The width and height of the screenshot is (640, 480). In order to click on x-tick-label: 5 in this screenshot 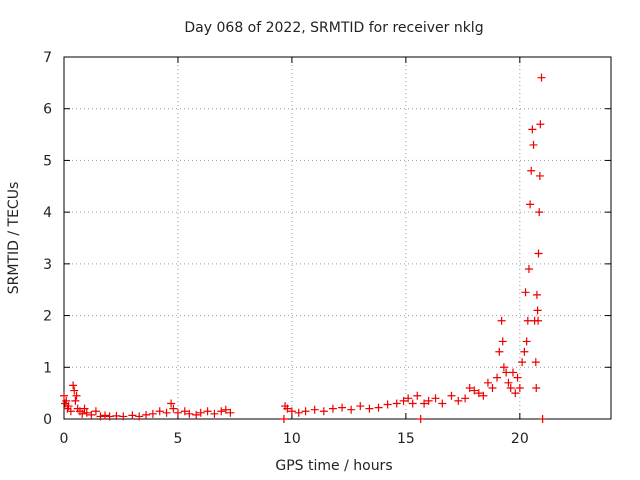, I will do `click(177, 439)`.